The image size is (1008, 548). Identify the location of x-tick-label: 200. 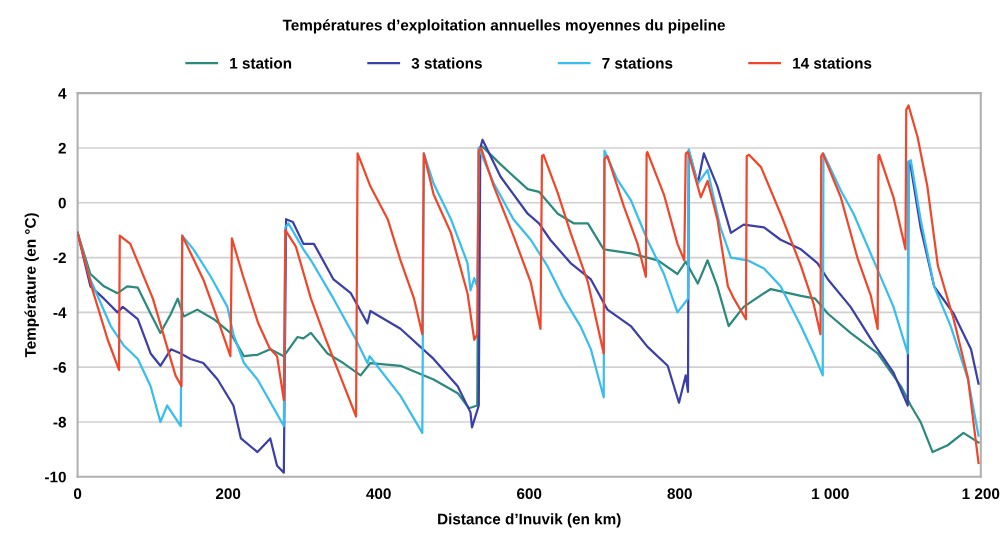
(228, 494).